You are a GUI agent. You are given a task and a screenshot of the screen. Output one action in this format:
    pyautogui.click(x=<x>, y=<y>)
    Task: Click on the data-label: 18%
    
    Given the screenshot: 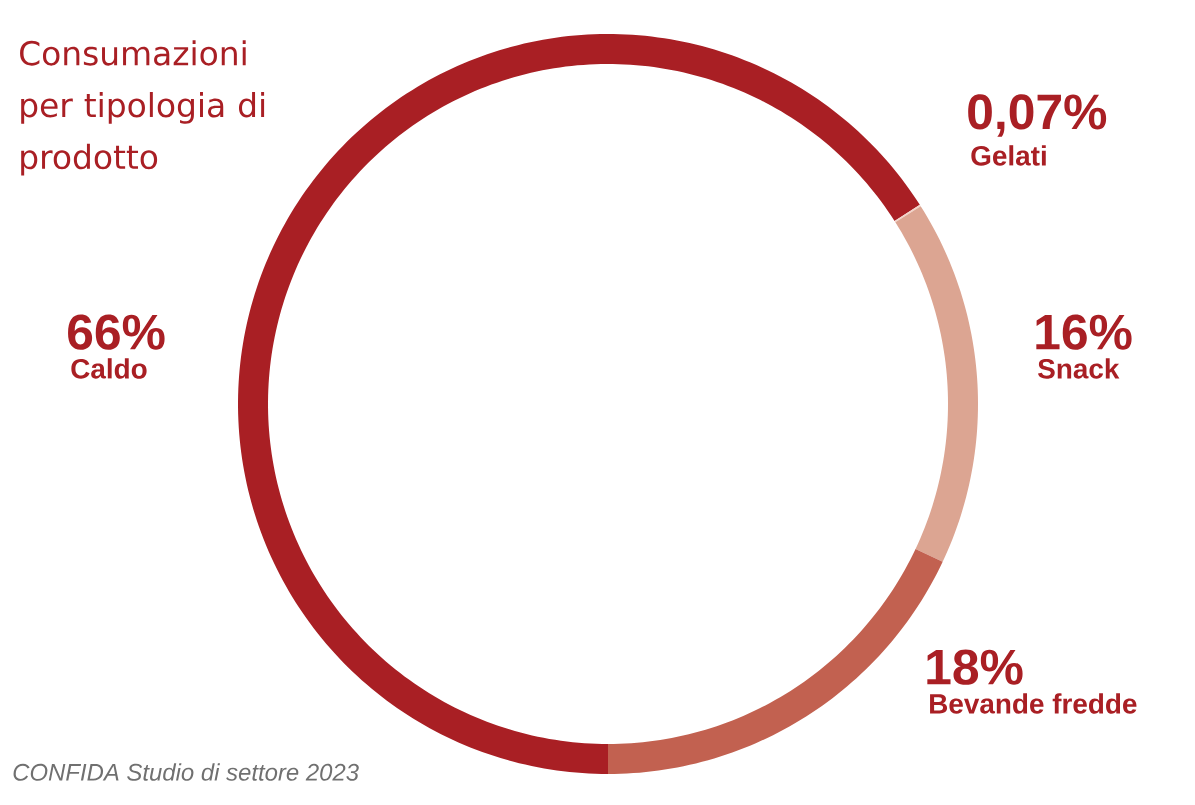 What is the action you would take?
    pyautogui.click(x=975, y=667)
    